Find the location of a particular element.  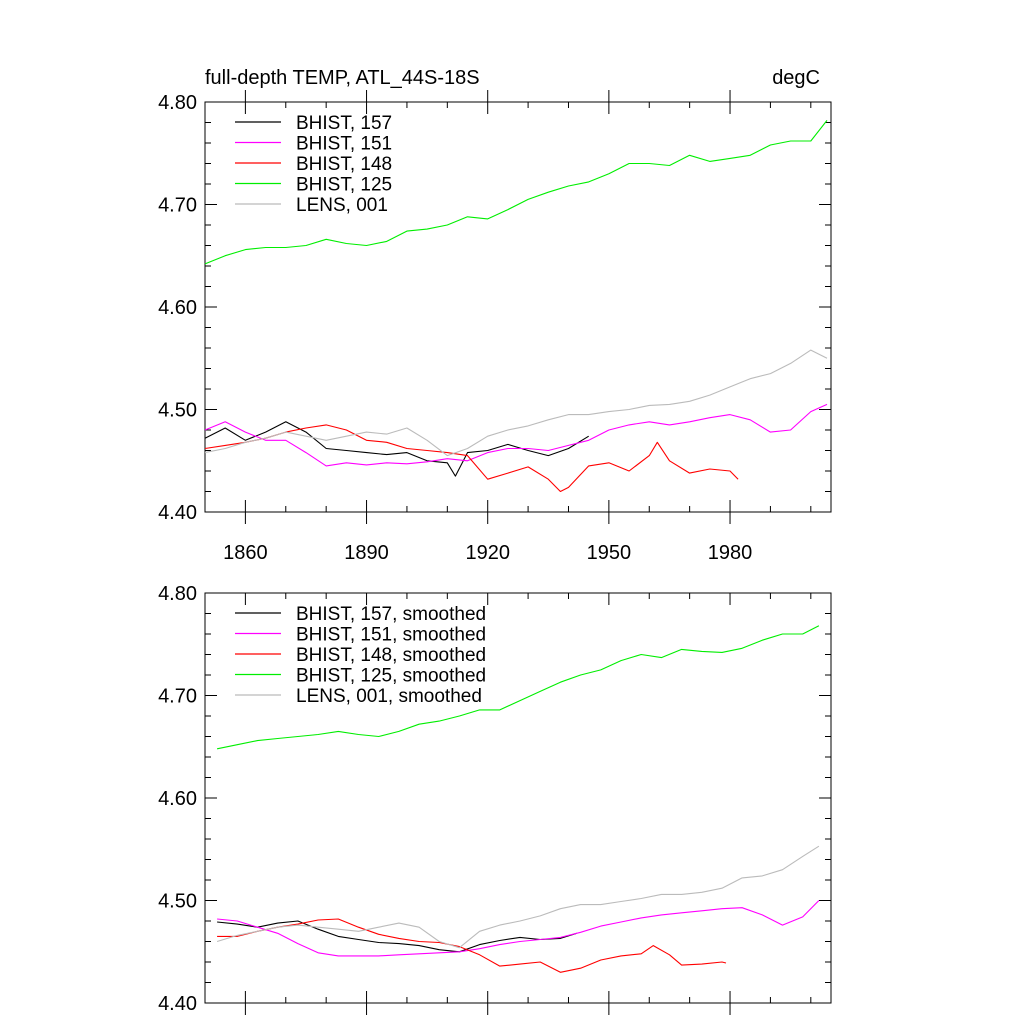

legend-label: BHIST, 157, smoothed is located at coordinates (391, 614).